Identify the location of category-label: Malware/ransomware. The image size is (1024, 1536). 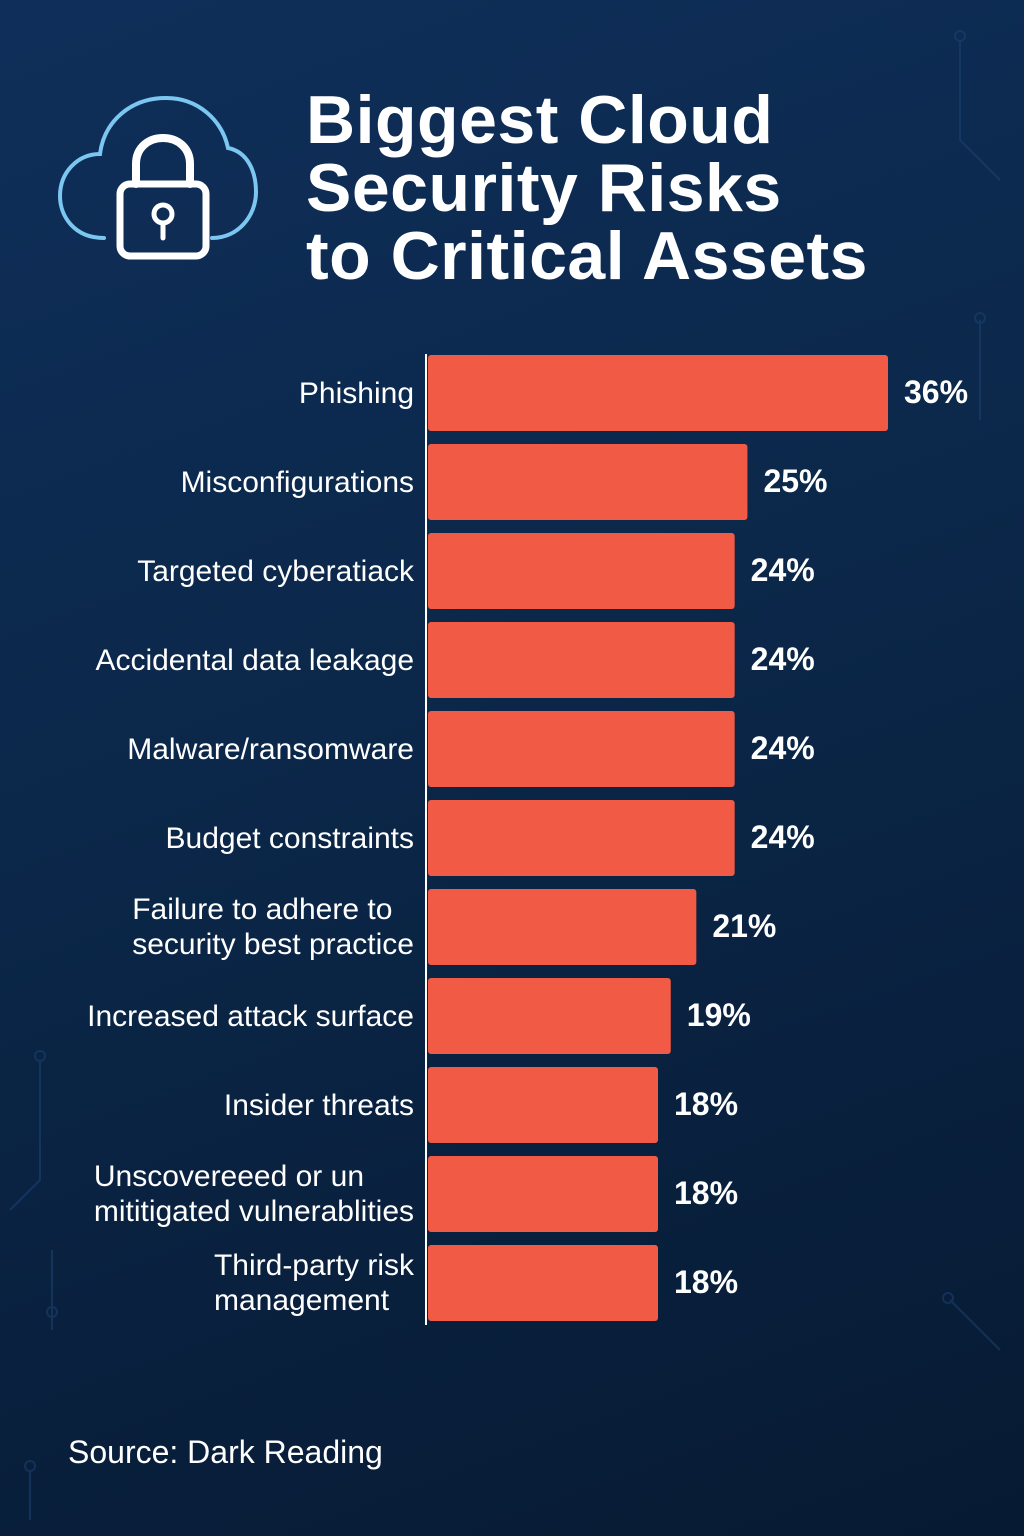
(270, 749).